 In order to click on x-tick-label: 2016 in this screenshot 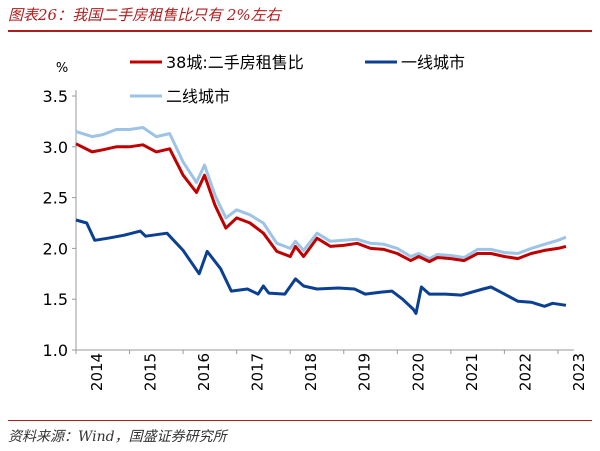, I will do `click(204, 372)`.